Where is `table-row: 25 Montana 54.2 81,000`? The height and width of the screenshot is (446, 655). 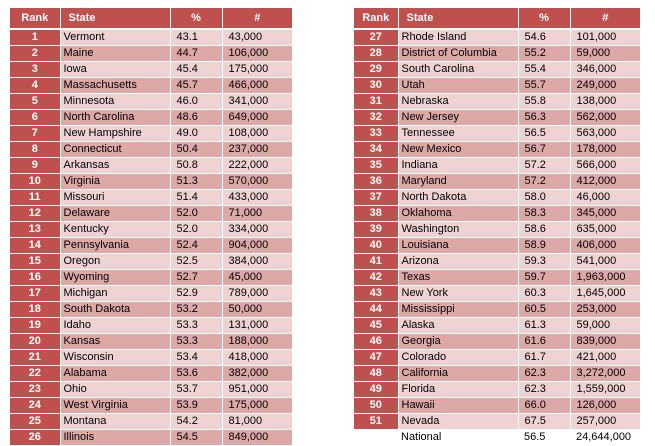 table-row: 25 Montana 54.2 81,000 is located at coordinates (151, 421).